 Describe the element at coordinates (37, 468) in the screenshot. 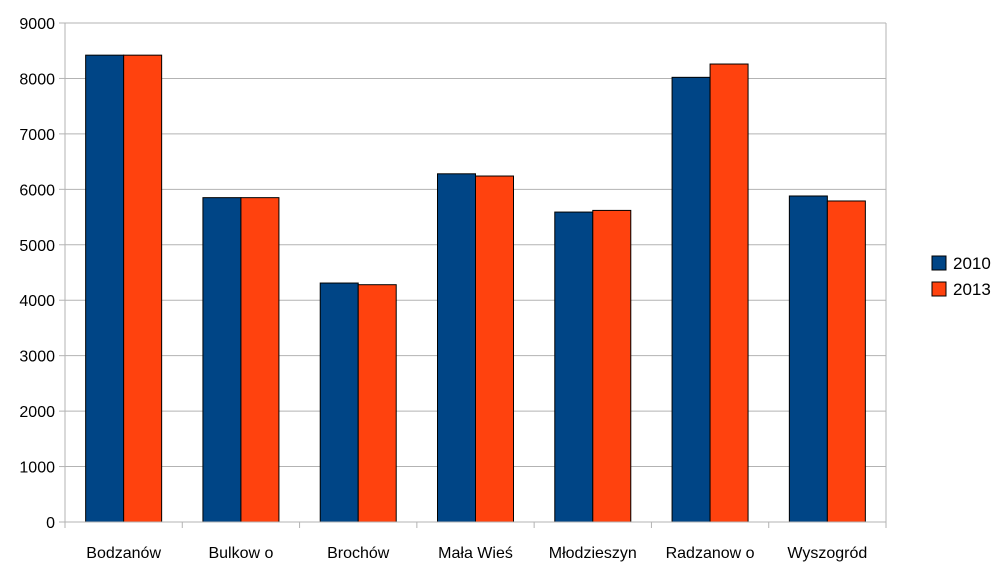

I see `y-tick-label: 1000` at that location.